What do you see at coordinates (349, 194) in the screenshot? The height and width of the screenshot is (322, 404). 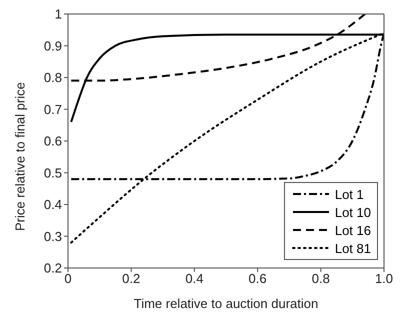 I see `legend-label: Lot 1` at bounding box center [349, 194].